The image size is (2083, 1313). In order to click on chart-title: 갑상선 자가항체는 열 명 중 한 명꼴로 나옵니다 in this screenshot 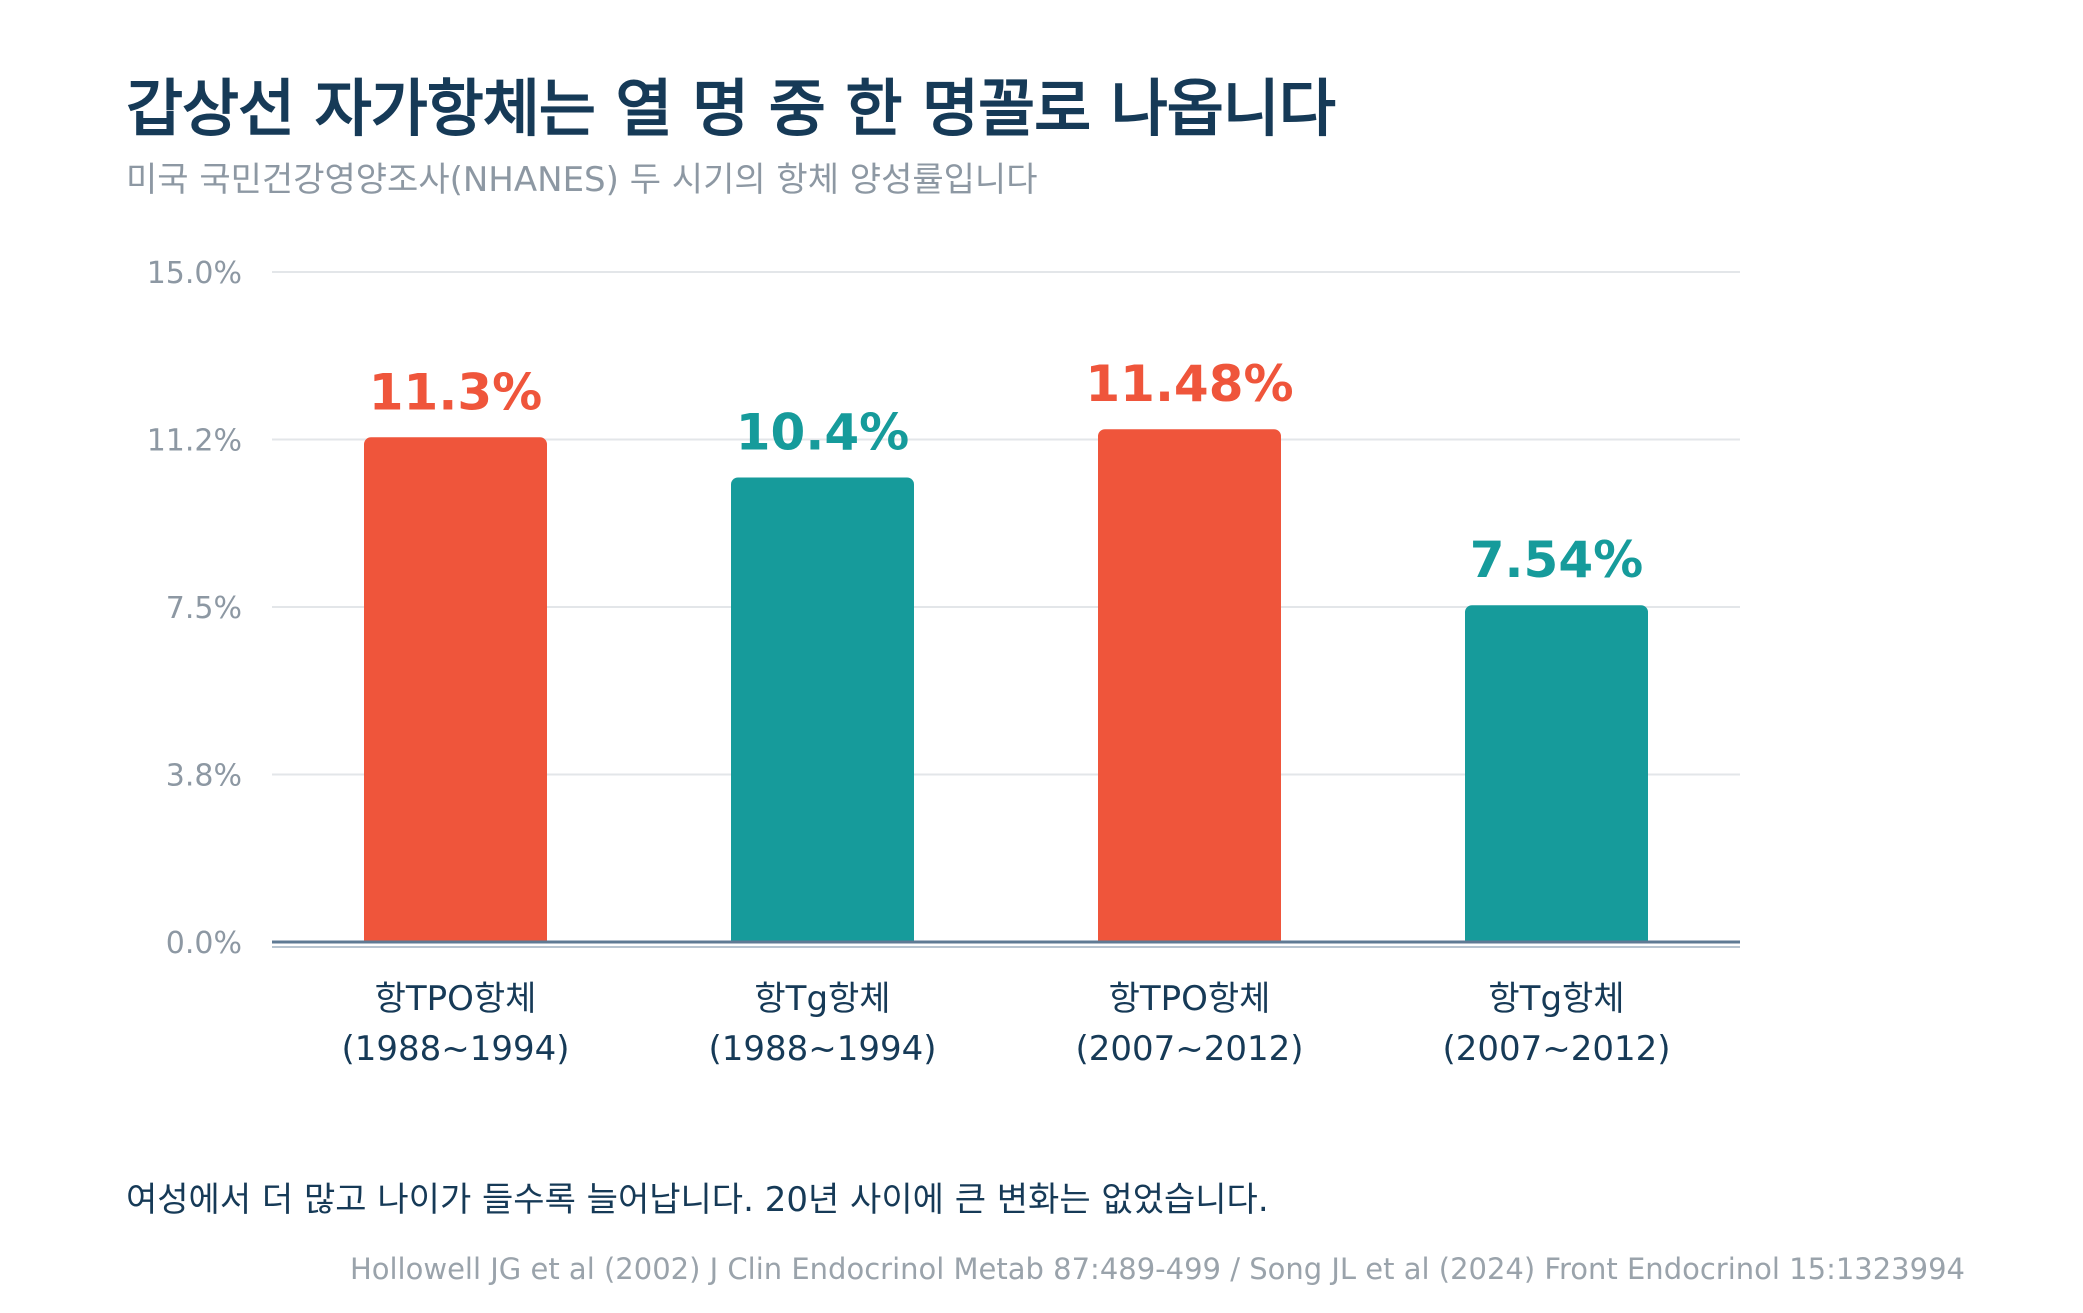, I will do `click(731, 108)`.